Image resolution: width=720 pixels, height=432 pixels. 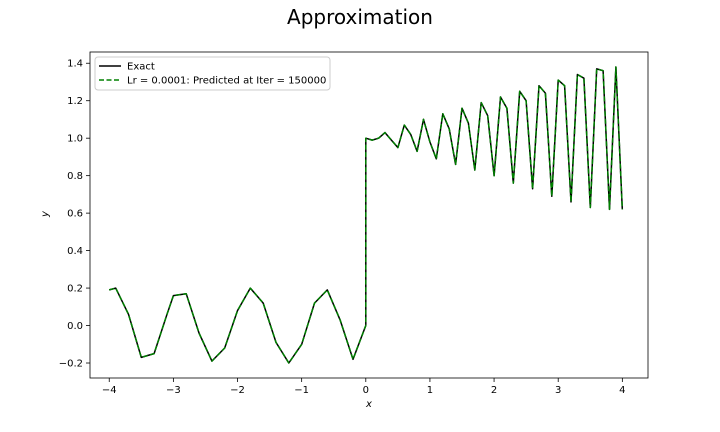 What do you see at coordinates (558, 390) in the screenshot?
I see `x-tick-label: 3` at bounding box center [558, 390].